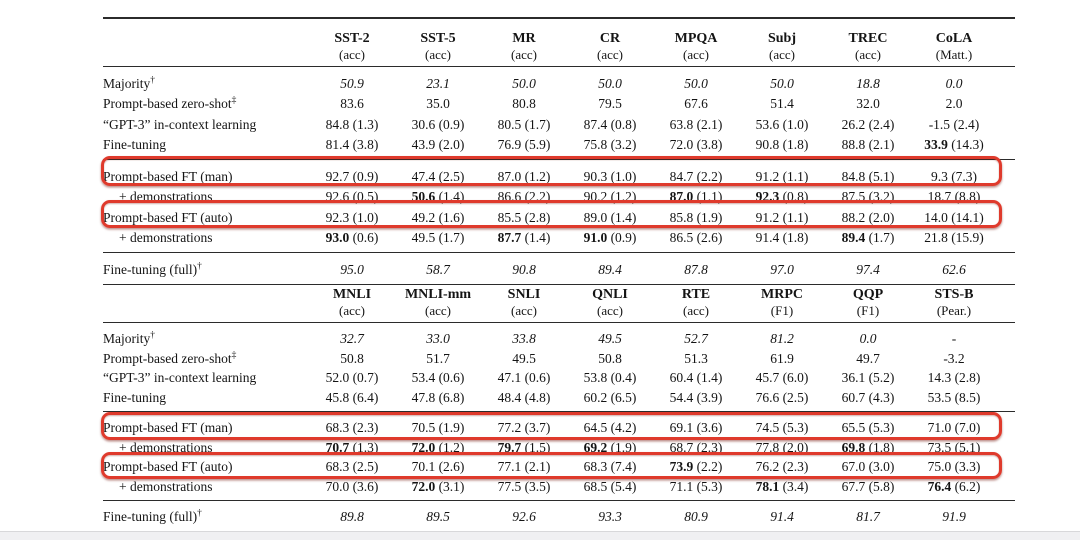 Image resolution: width=1080 pixels, height=540 pixels. What do you see at coordinates (868, 238) in the screenshot?
I see `table-cell: 89.4 (1.7)` at bounding box center [868, 238].